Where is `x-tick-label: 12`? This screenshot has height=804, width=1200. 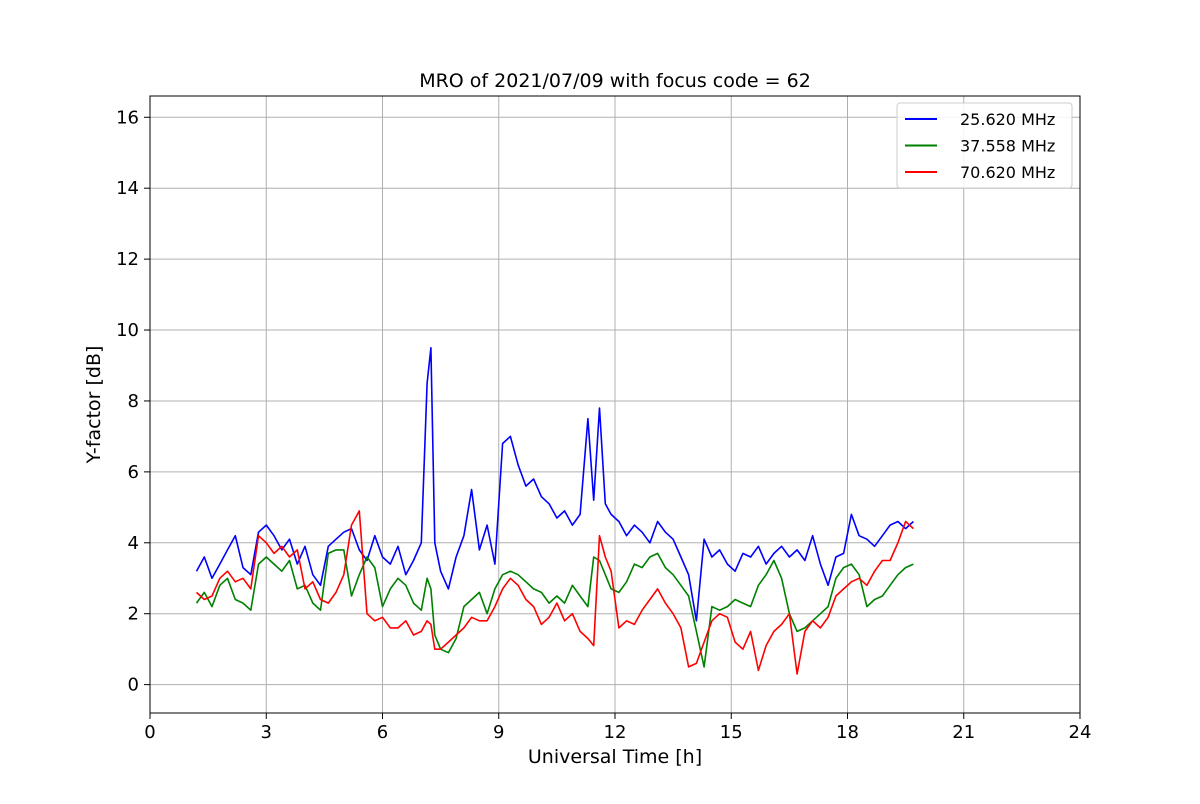
x-tick-label: 12 is located at coordinates (615, 732).